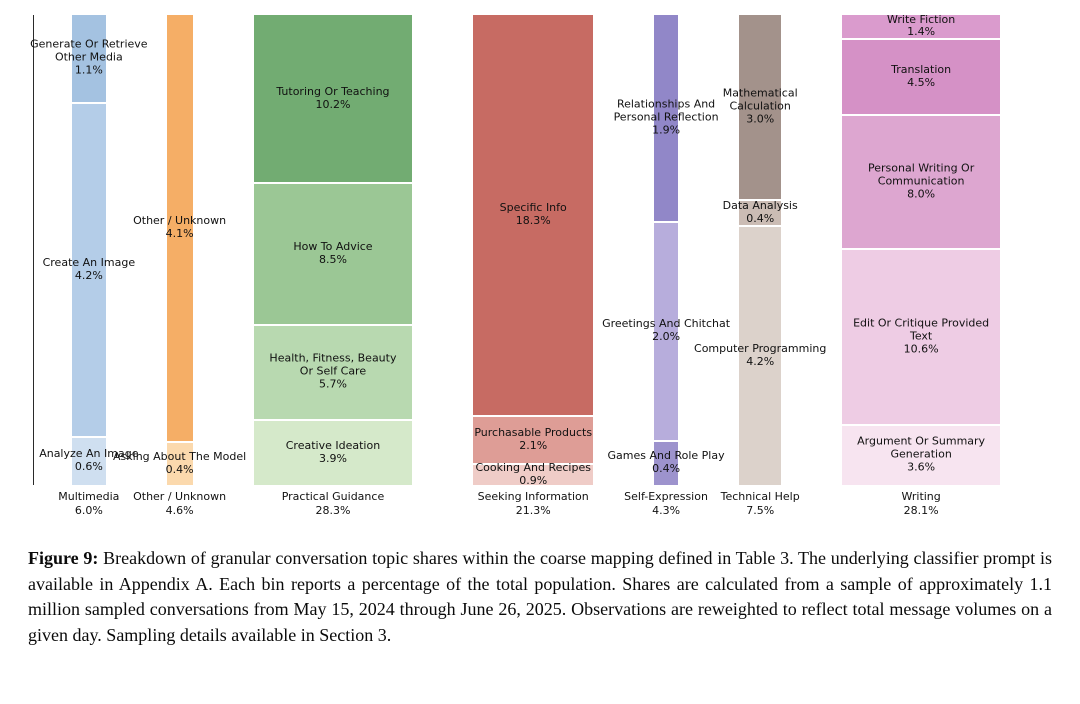 The image size is (1080, 704). What do you see at coordinates (533, 208) in the screenshot?
I see `segment-name: Specific Info` at bounding box center [533, 208].